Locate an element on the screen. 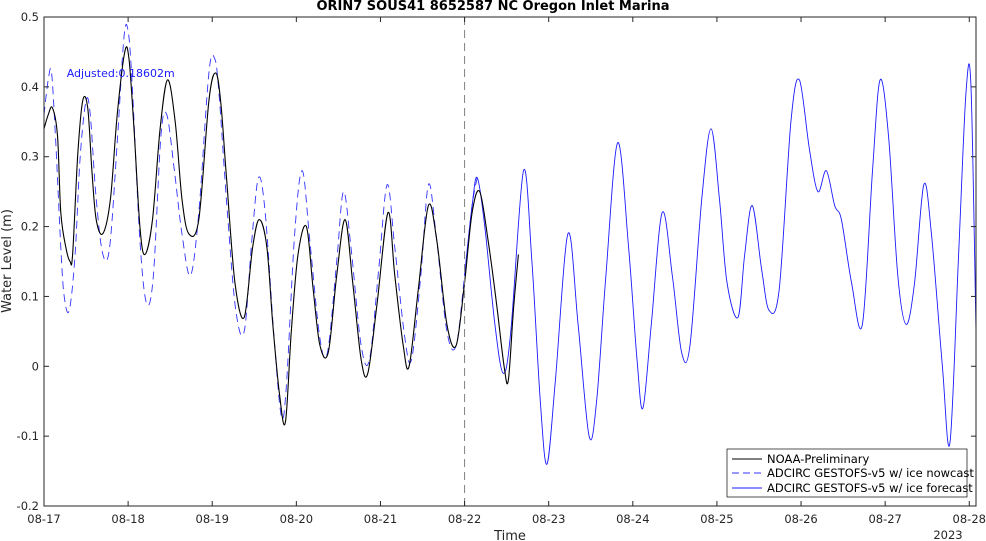 The height and width of the screenshot is (541, 986). x-tick-label: 08-26 is located at coordinates (800, 519).